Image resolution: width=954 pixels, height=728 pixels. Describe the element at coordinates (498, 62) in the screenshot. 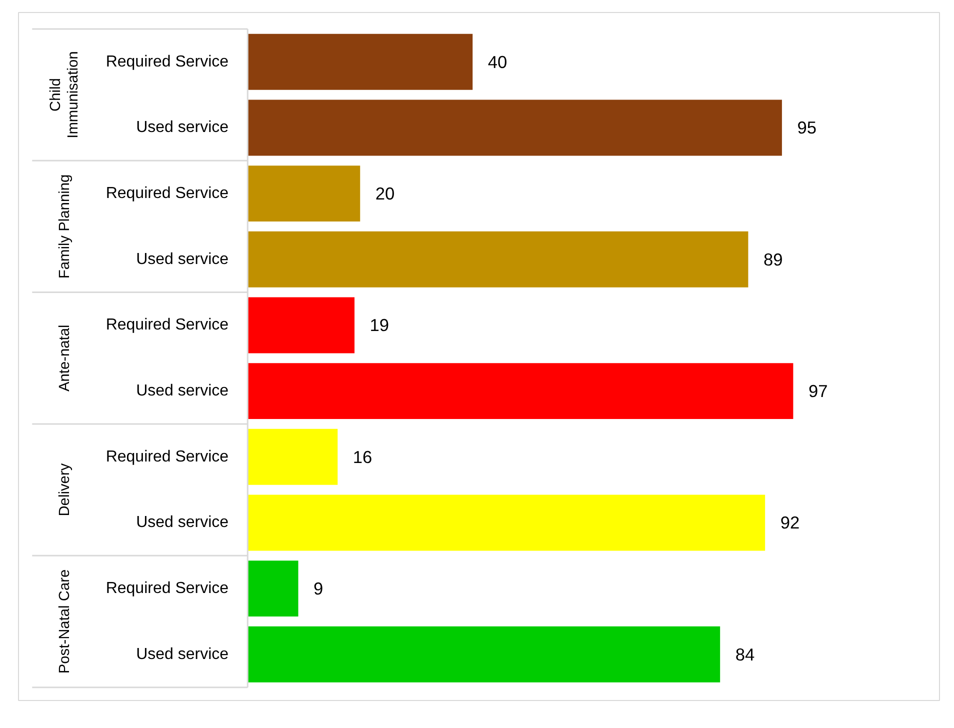

I see `data-label: 40` at that location.